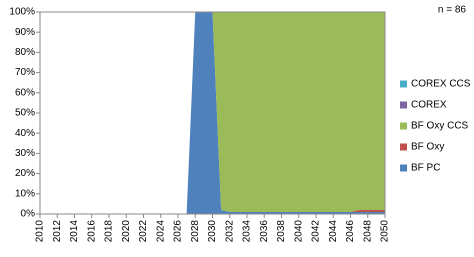 The width and height of the screenshot is (474, 257). Describe the element at coordinates (385, 231) in the screenshot. I see `x-tick-label: 2050` at that location.